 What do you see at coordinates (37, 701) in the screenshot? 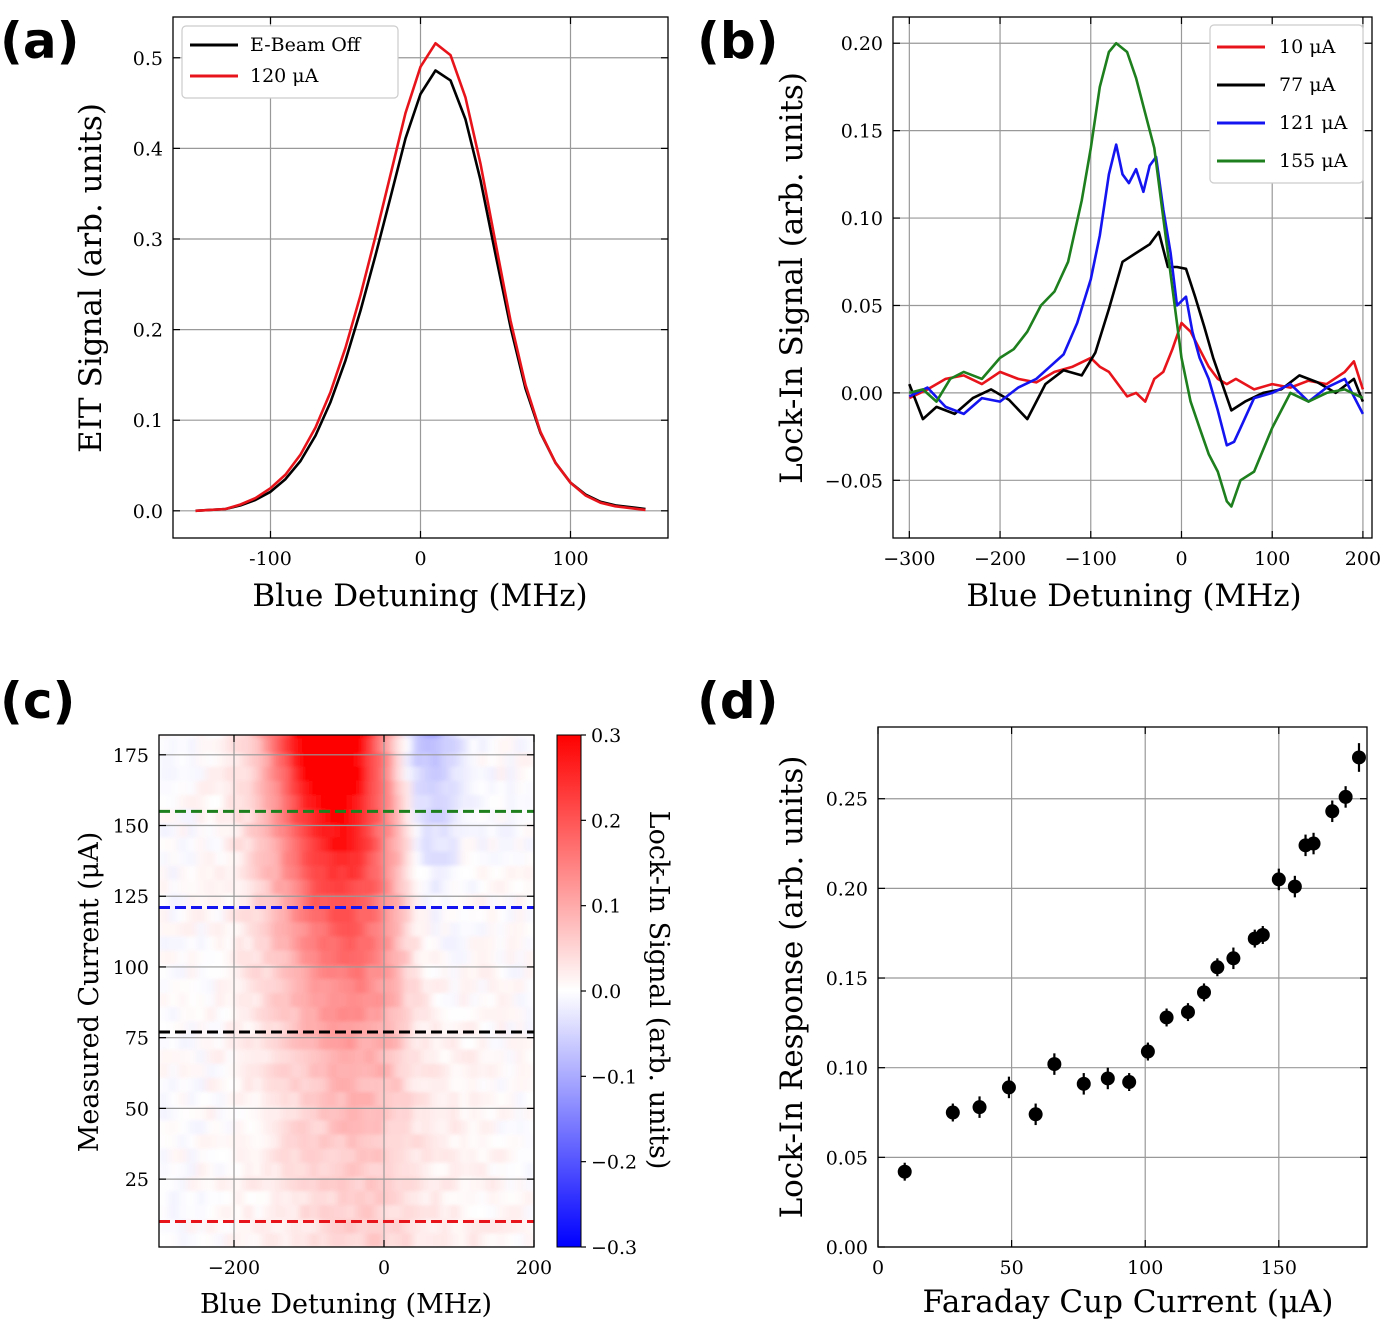
I see `panel-letter-c: (c)` at bounding box center [37, 701].